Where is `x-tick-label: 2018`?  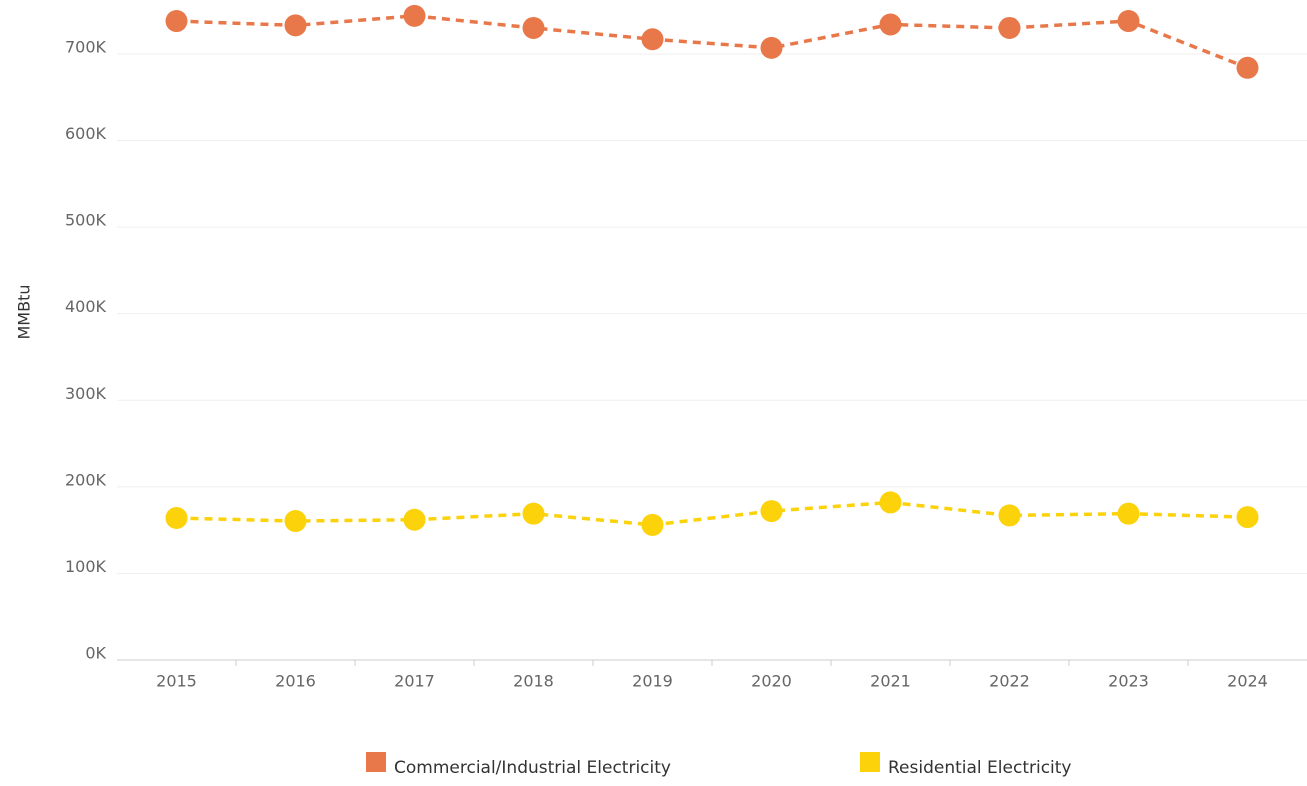
x-tick-label: 2018 is located at coordinates (533, 681).